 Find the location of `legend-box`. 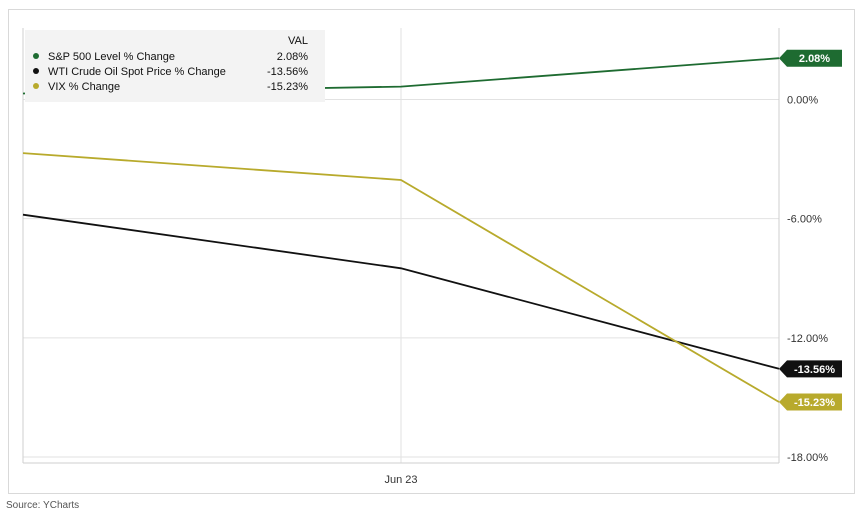

legend-box is located at coordinates (175, 66).